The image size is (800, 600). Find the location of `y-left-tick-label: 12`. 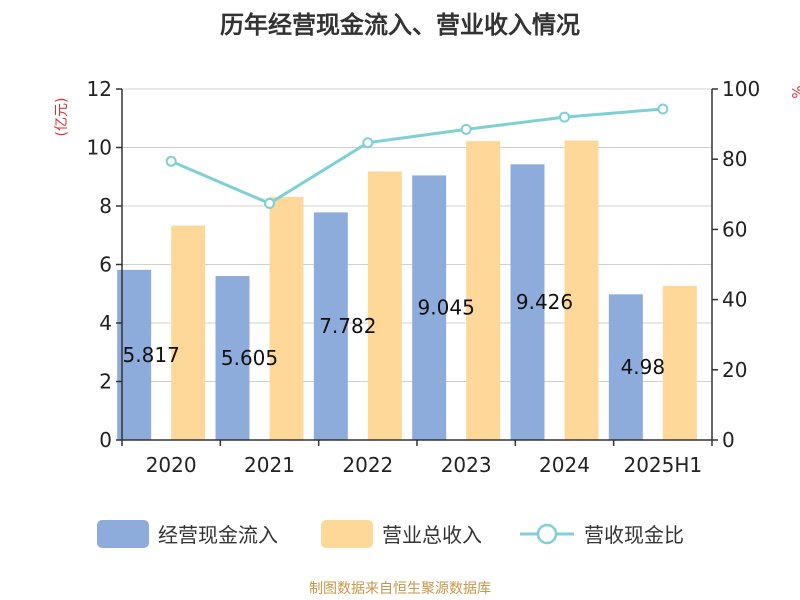

y-left-tick-label: 12 is located at coordinates (99, 89).